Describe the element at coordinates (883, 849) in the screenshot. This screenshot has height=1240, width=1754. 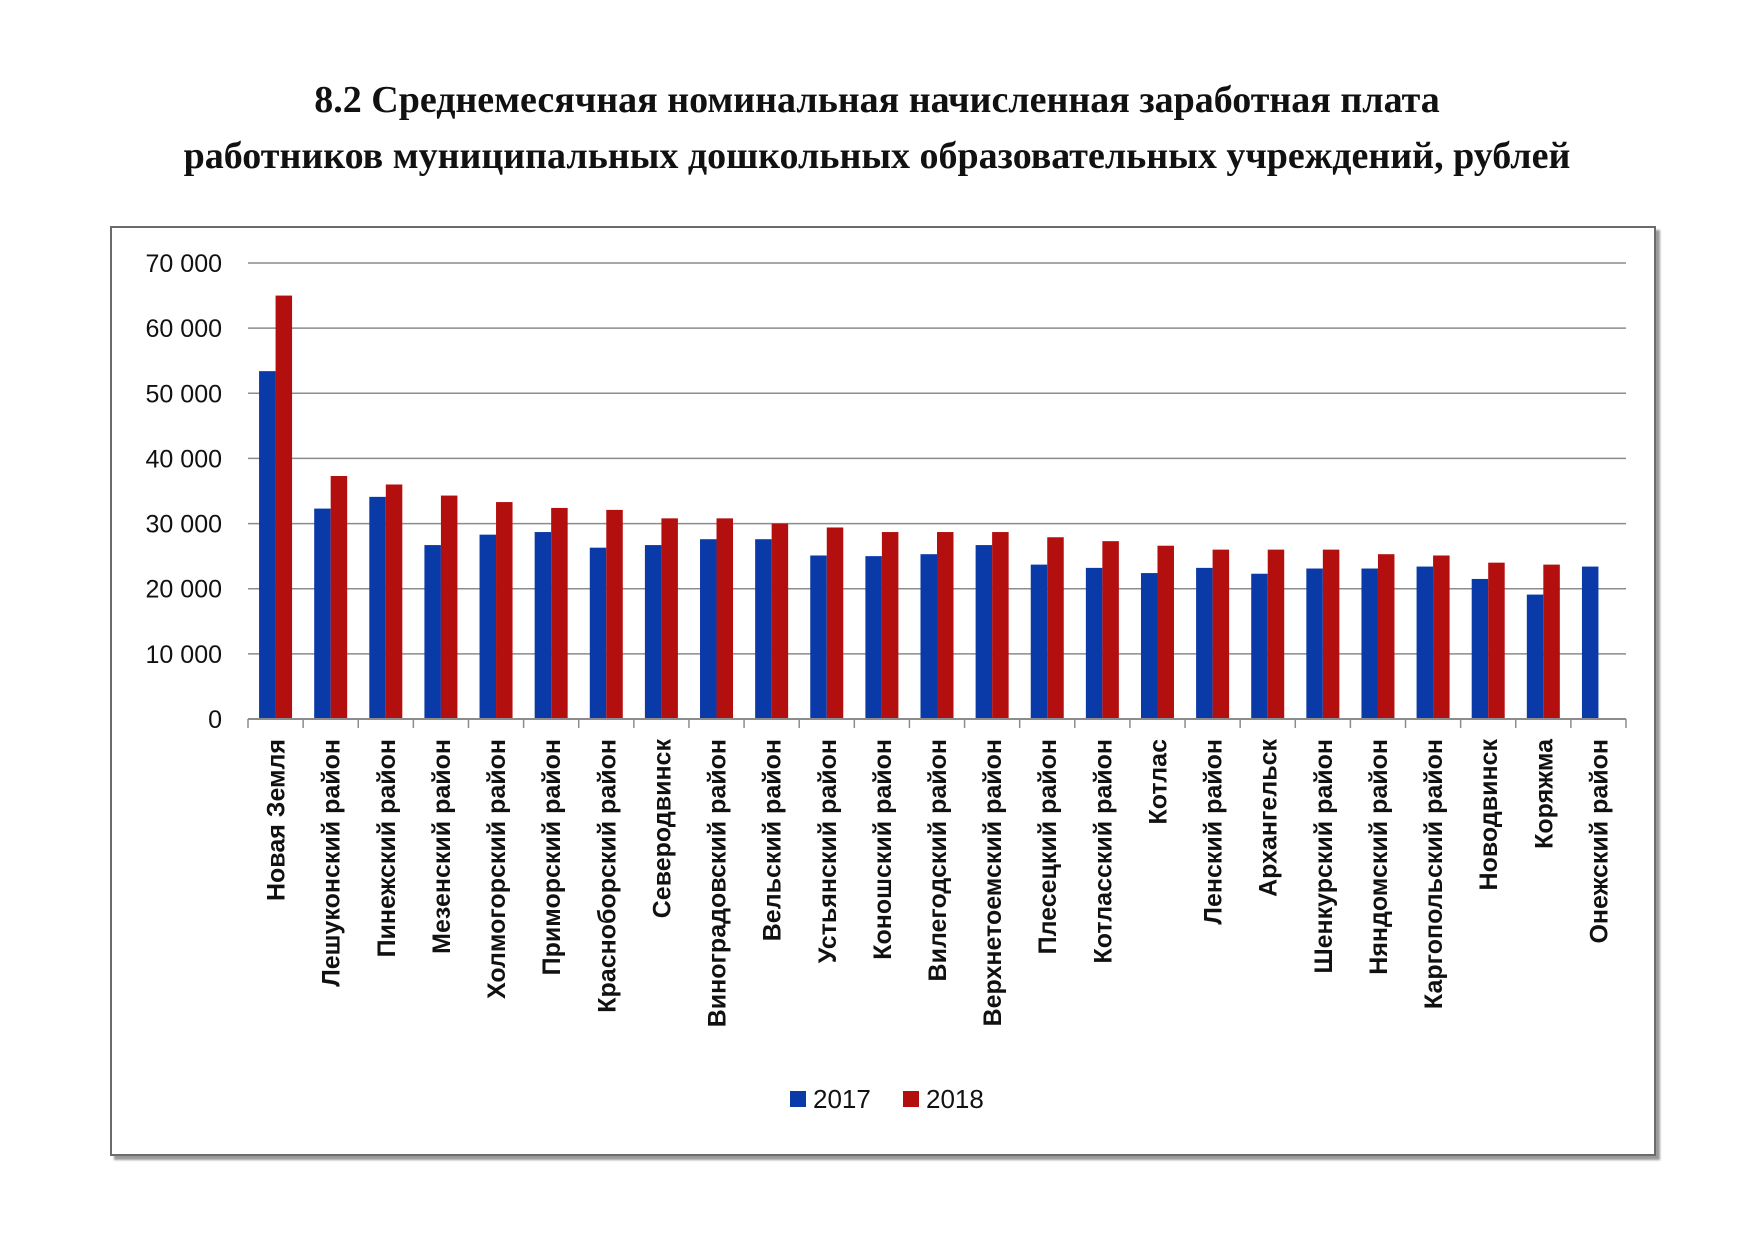
I see `category-label: Коношский район` at that location.